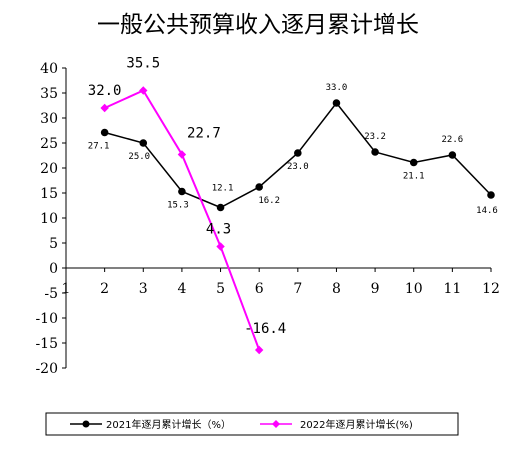 Image resolution: width=520 pixels, height=454 pixels. Describe the element at coordinates (269, 201) in the screenshot. I see `data-label: 16.2` at that location.